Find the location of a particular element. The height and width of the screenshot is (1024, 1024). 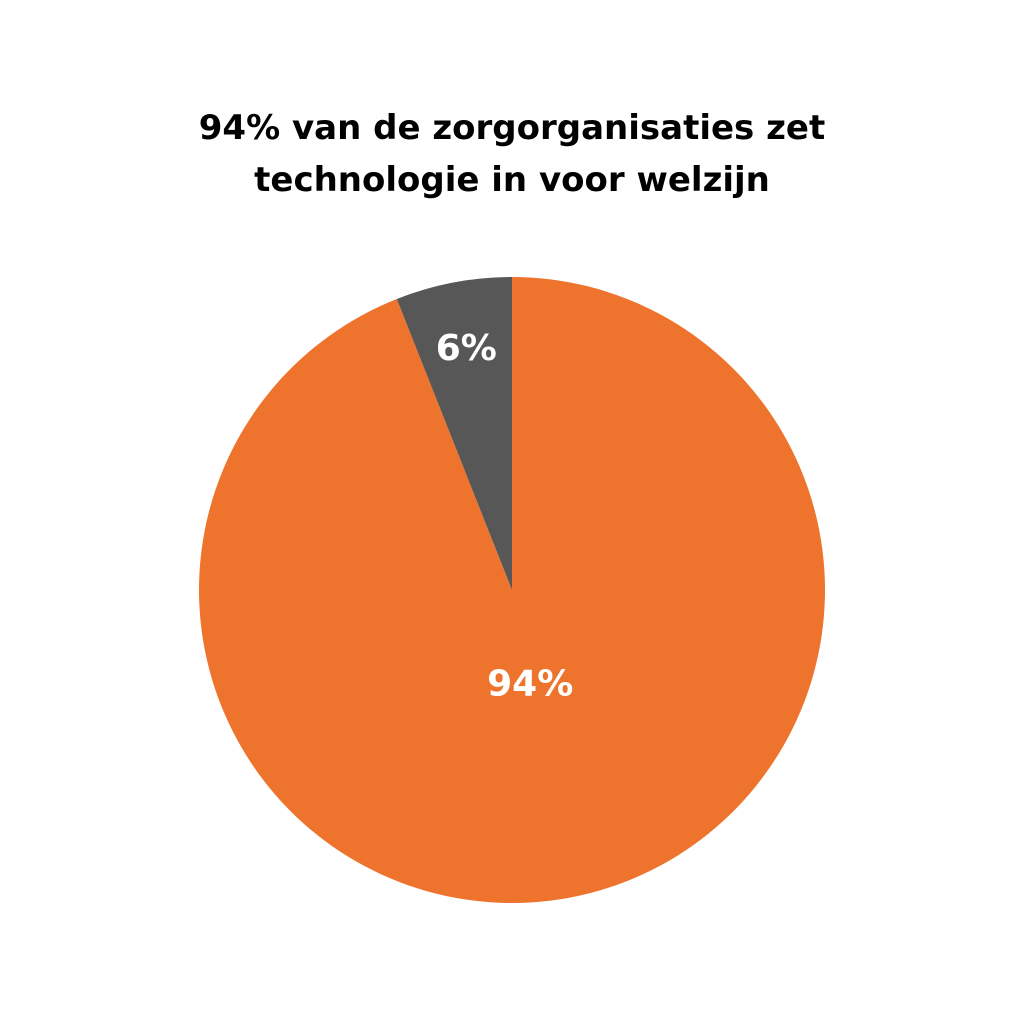

data-label: 94% is located at coordinates (530, 683).